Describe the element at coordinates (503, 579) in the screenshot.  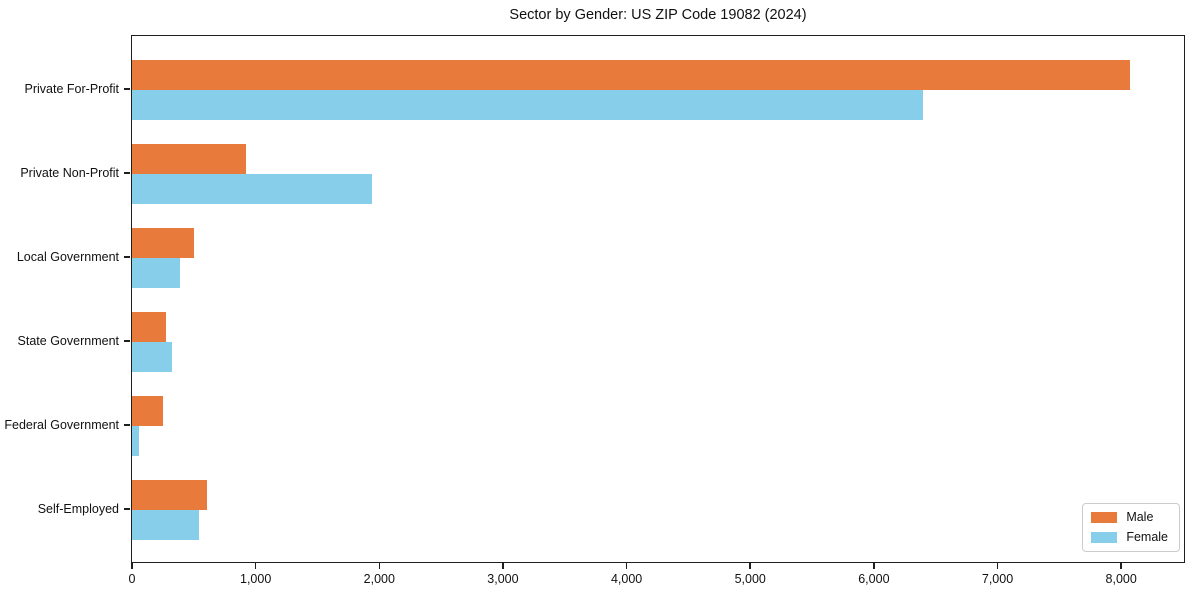
I see `x-tick-label: 3,000` at that location.